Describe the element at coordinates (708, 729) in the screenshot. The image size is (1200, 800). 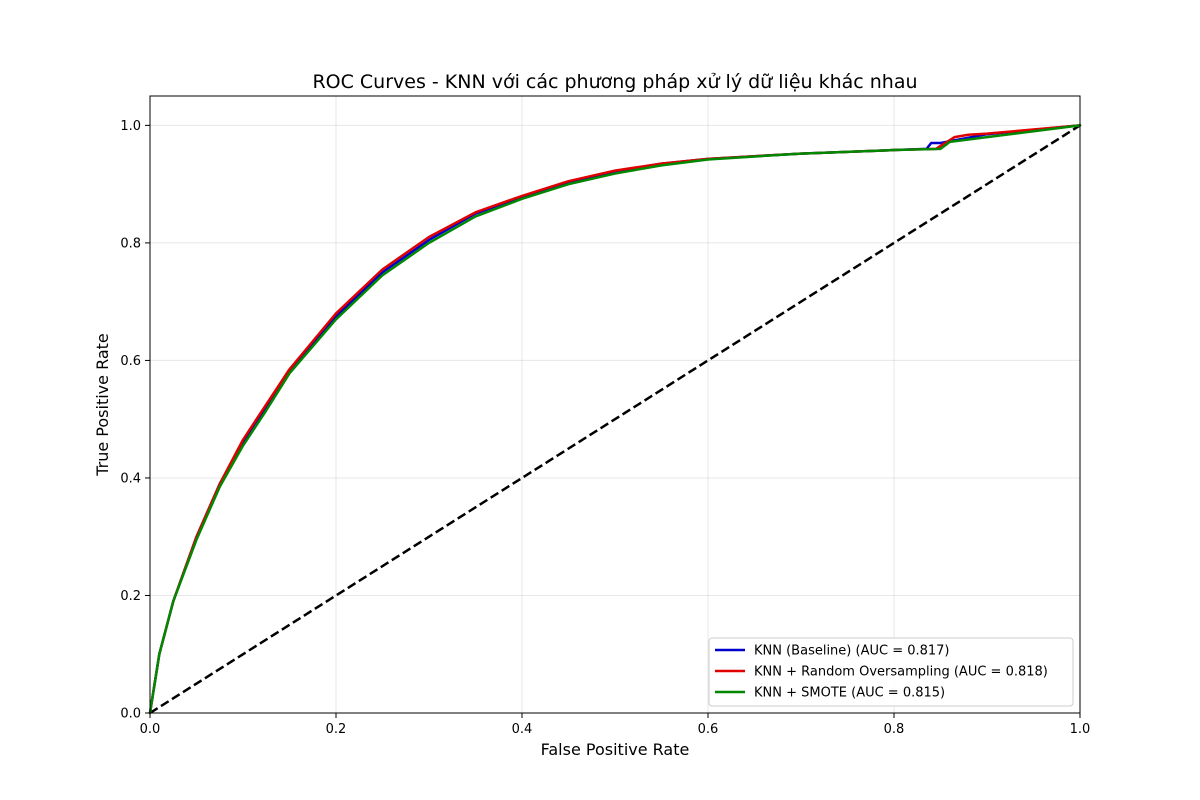
I see `x-tick-label: 0.6` at that location.